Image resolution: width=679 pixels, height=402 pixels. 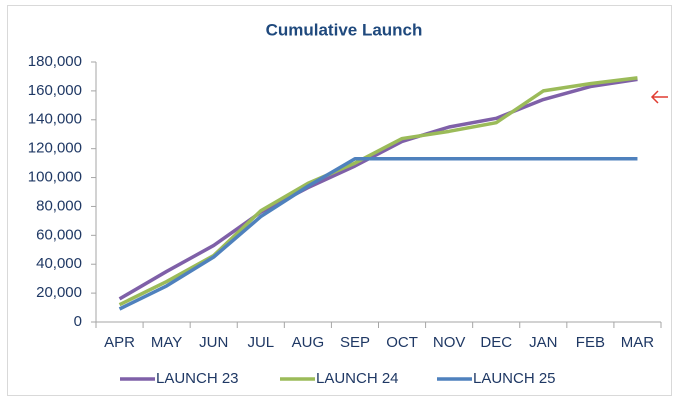 I want to click on legend-label: LAUNCH 24, so click(x=357, y=378).